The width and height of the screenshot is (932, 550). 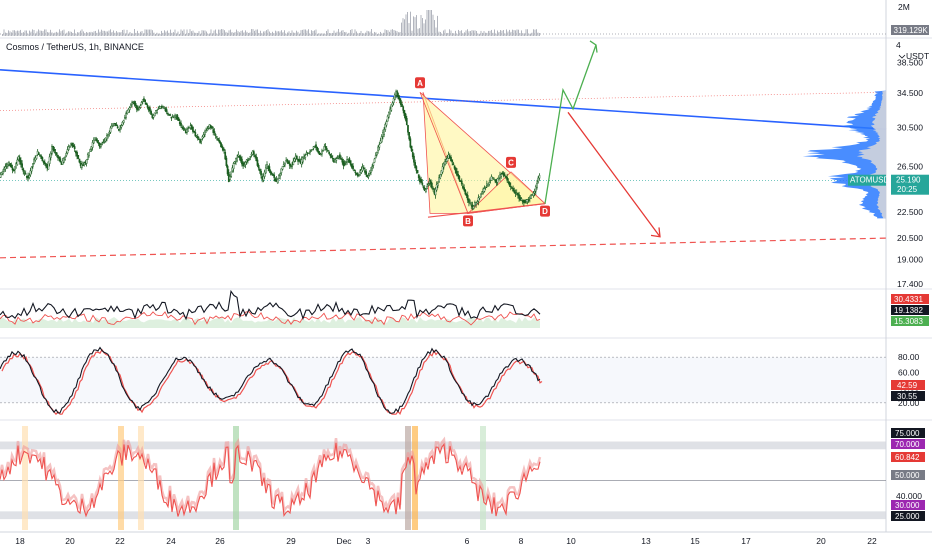 What do you see at coordinates (270, 480) in the screenshot?
I see `rsi-line` at bounding box center [270, 480].